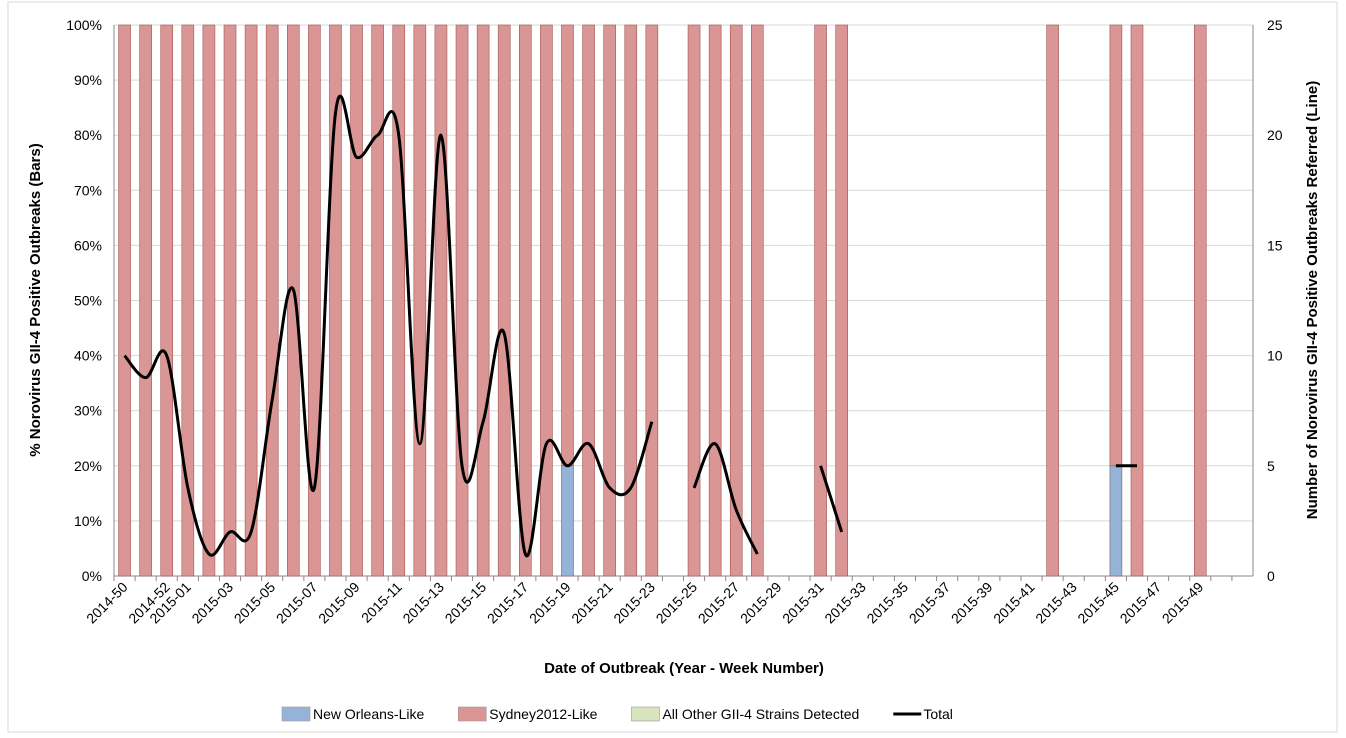 The height and width of the screenshot is (738, 1346). I want to click on y2-tick-label: 20, so click(1275, 135).